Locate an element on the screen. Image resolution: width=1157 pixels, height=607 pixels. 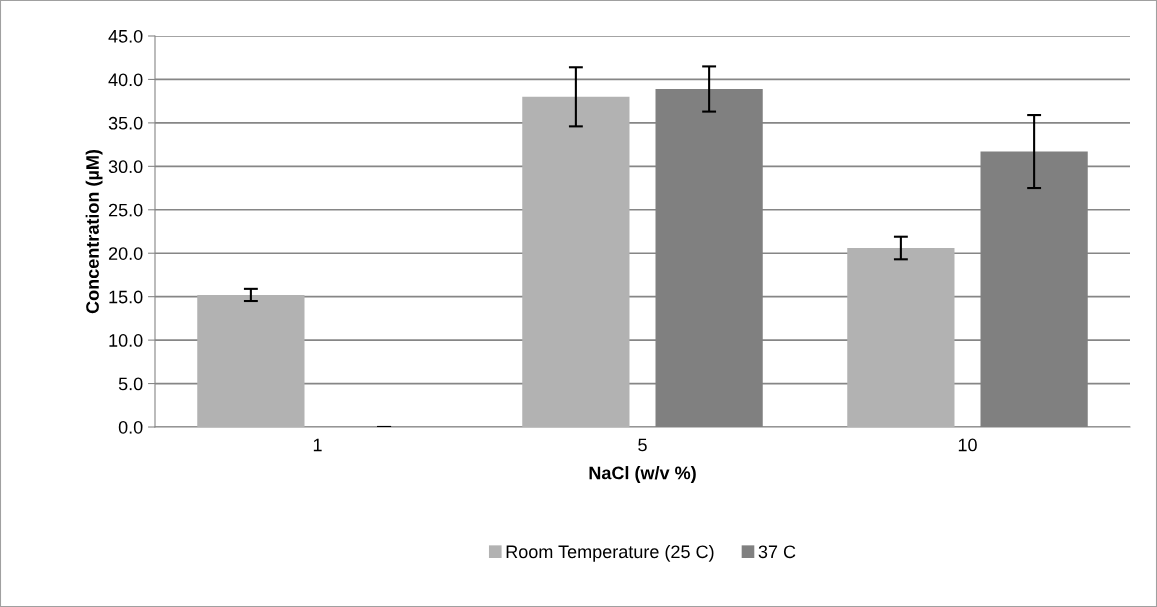
y-tick-label: 10.0 is located at coordinates (126, 340).